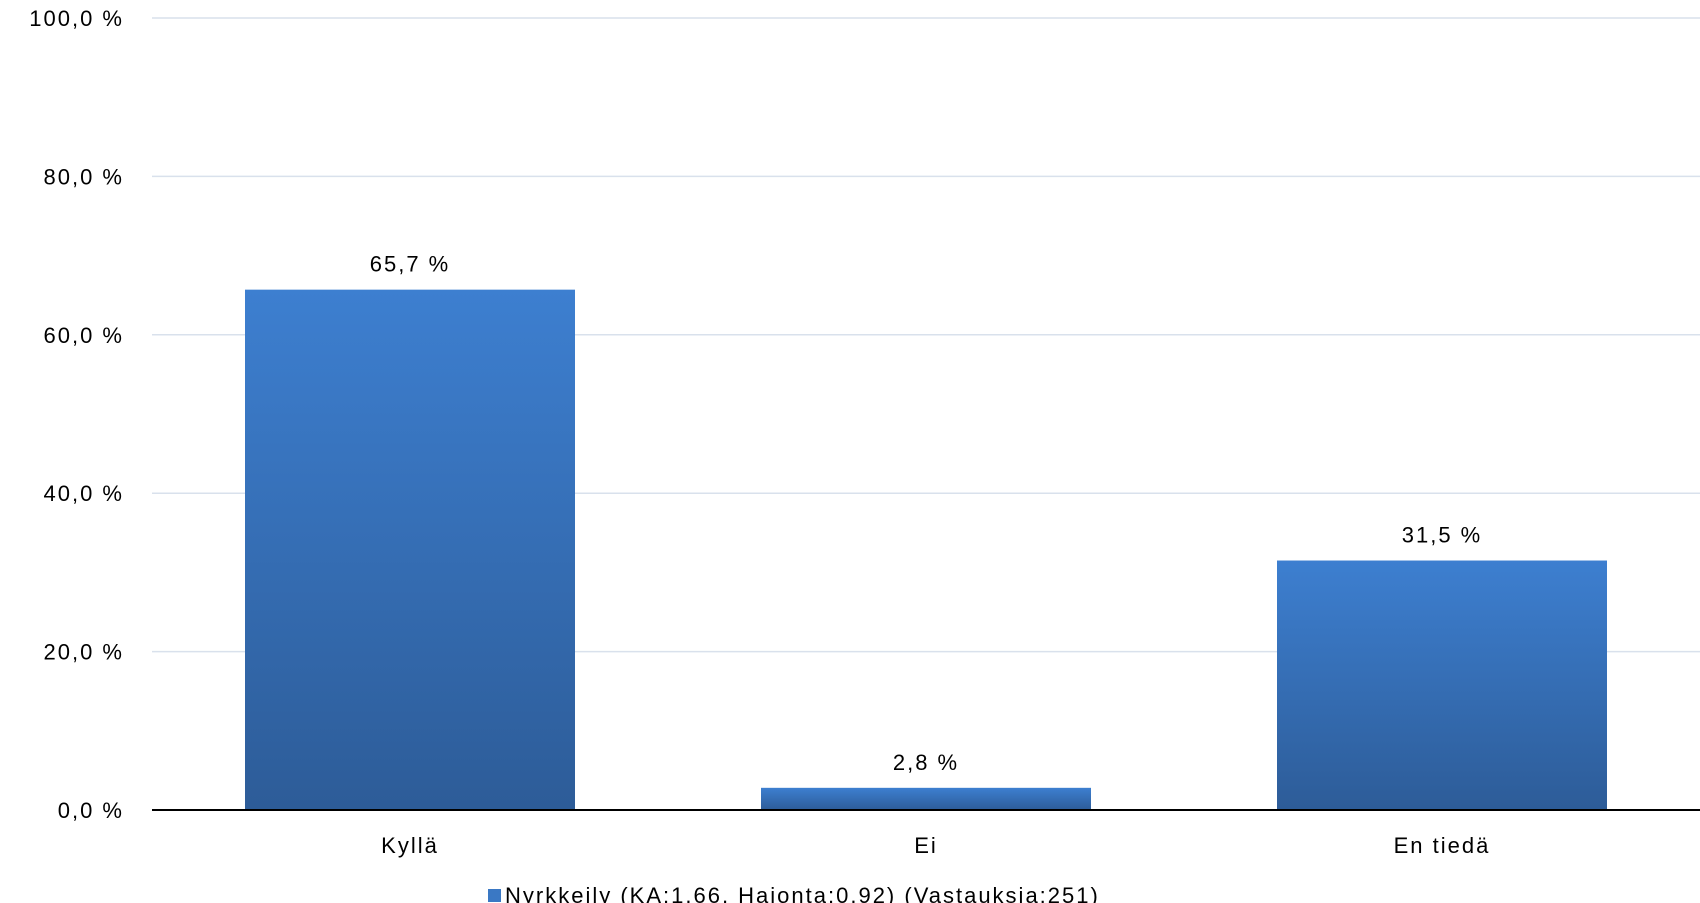 This screenshot has height=903, width=1700. What do you see at coordinates (494, 895) in the screenshot?
I see `legend-swatch` at bounding box center [494, 895].